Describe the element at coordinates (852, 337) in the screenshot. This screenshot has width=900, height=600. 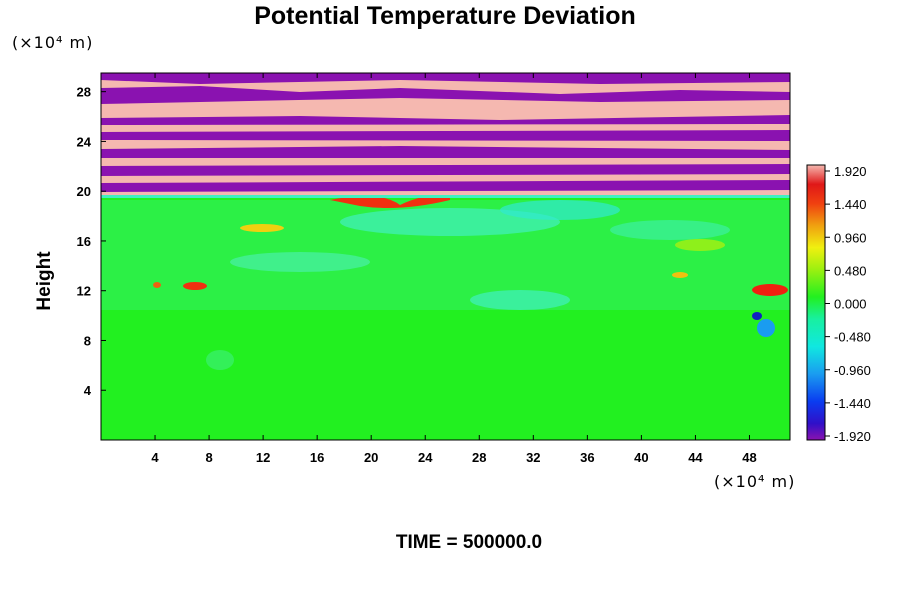
I see `colorbar-label: -0.480` at that location.